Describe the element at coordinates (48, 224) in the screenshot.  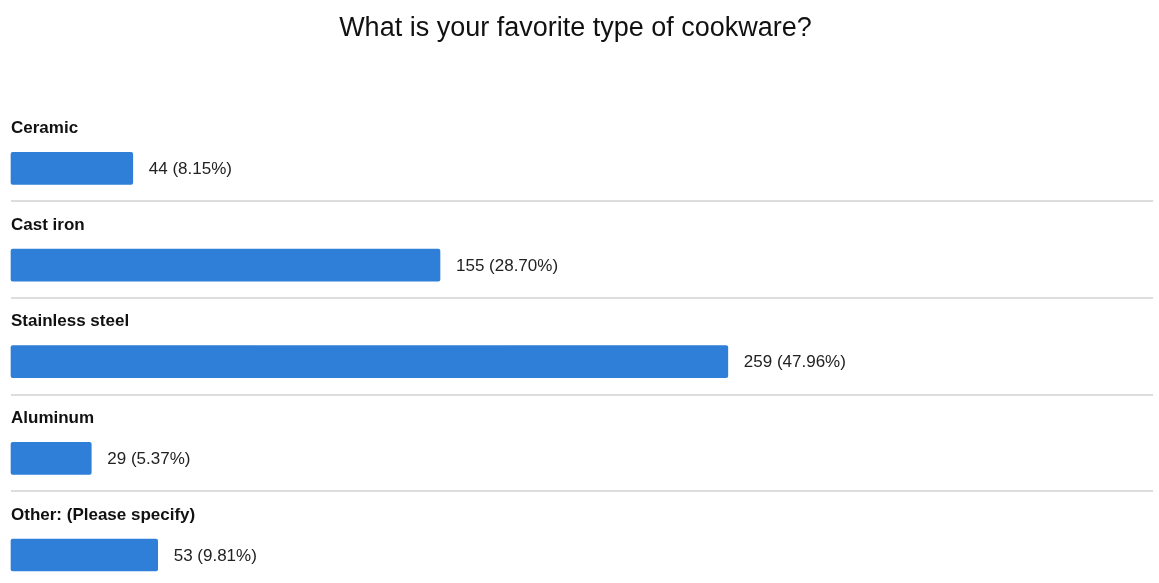
I see `y-tick-label: Cast iron` at that location.